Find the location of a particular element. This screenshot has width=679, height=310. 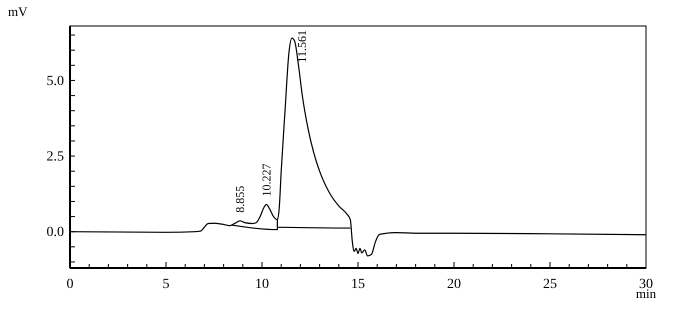

x-tick-label: 10 is located at coordinates (262, 284).